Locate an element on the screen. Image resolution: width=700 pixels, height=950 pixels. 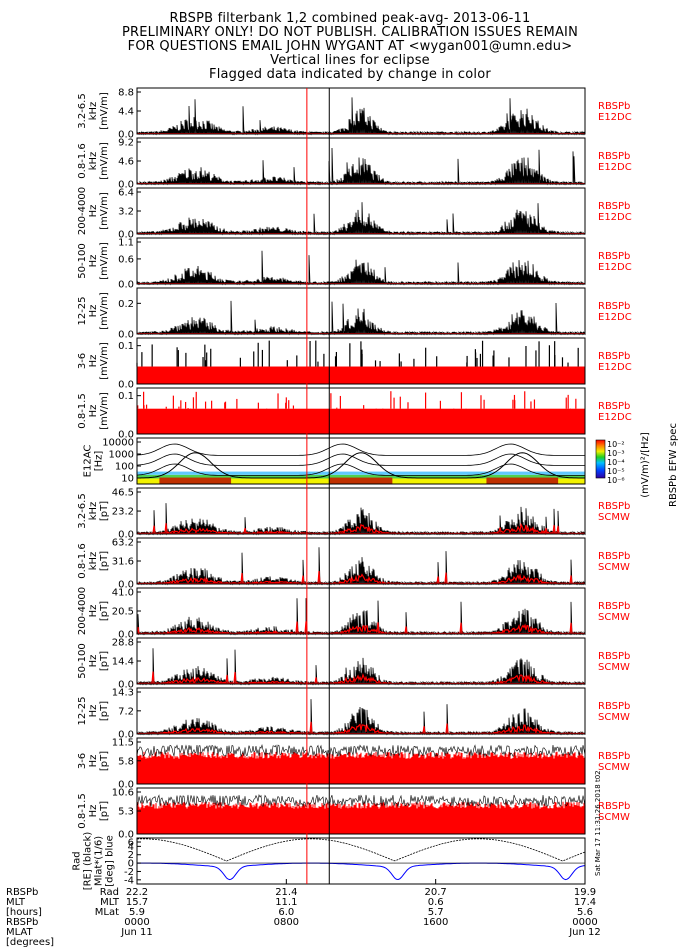
panel-11-ytick-label: 20.5 is located at coordinates (123, 612).